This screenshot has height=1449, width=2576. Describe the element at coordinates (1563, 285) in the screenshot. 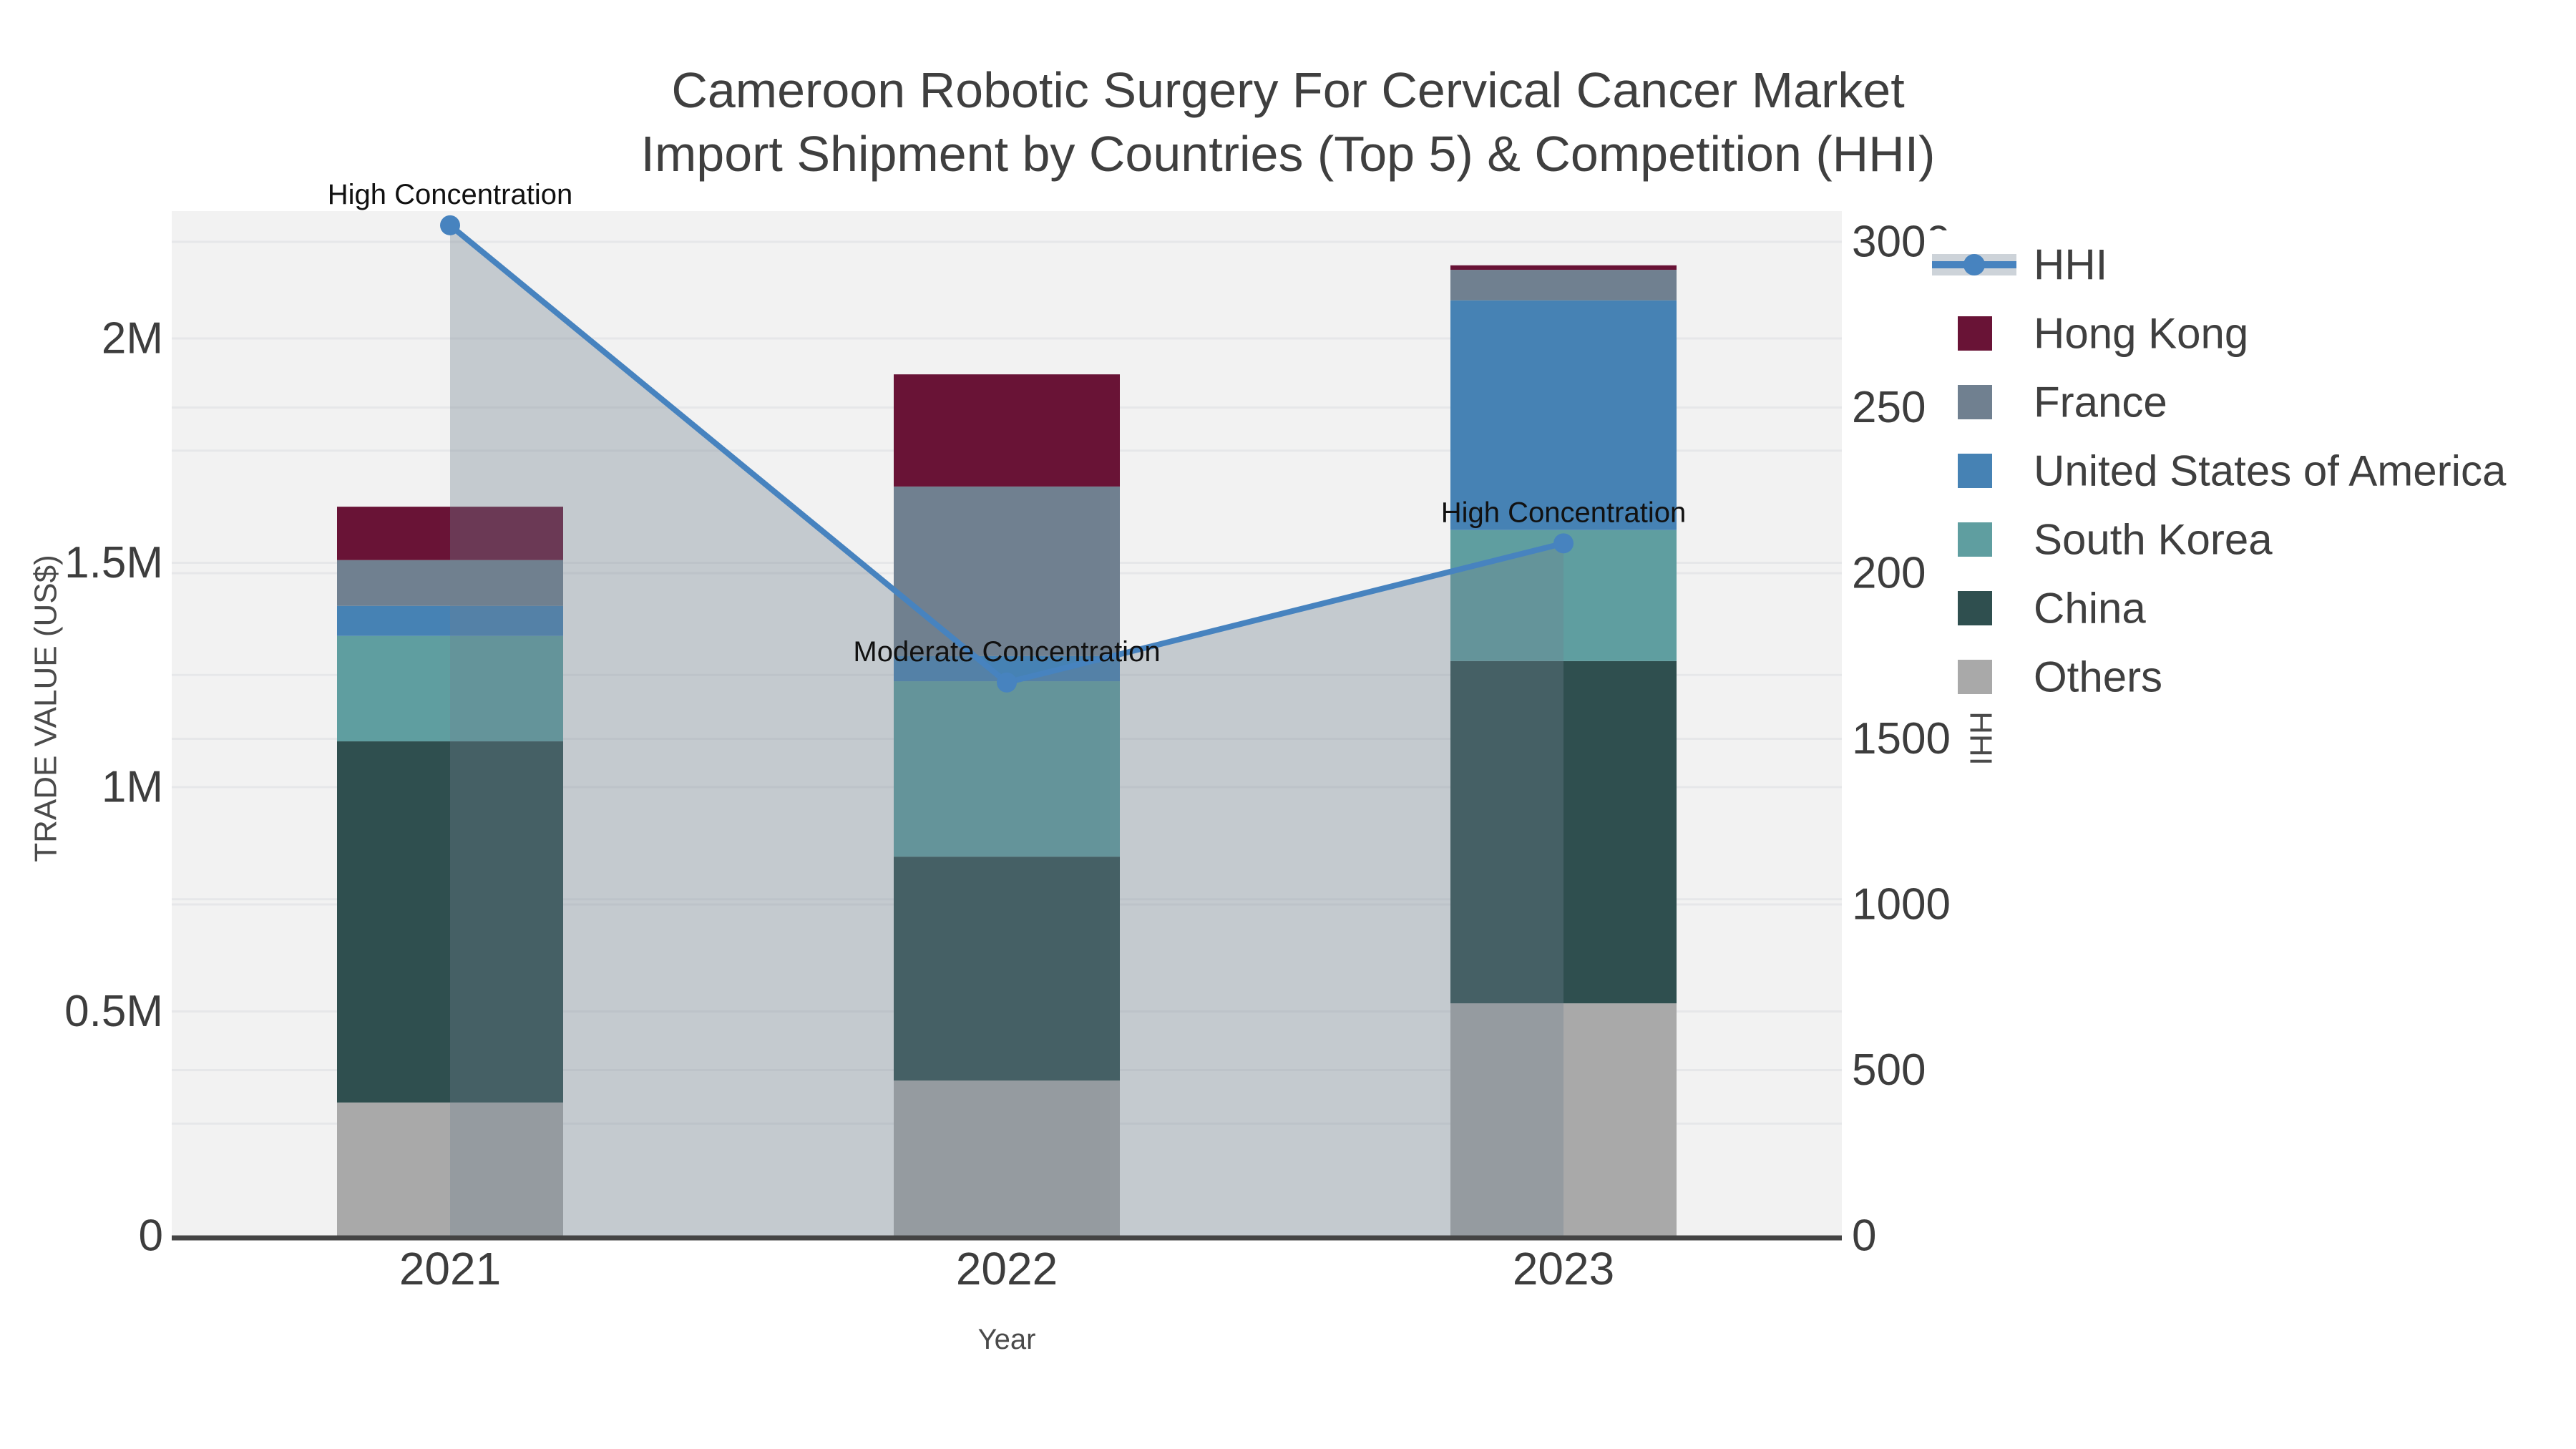

I see `bar-2023-france` at that location.